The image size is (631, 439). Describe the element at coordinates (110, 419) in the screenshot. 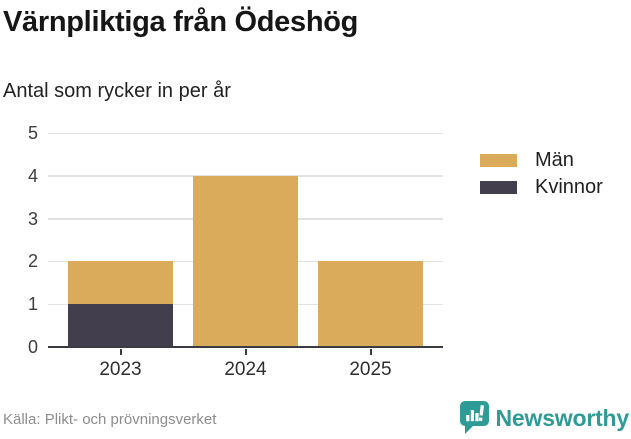

I see `source-note: Källa: Plikt- och prövningsverket` at that location.